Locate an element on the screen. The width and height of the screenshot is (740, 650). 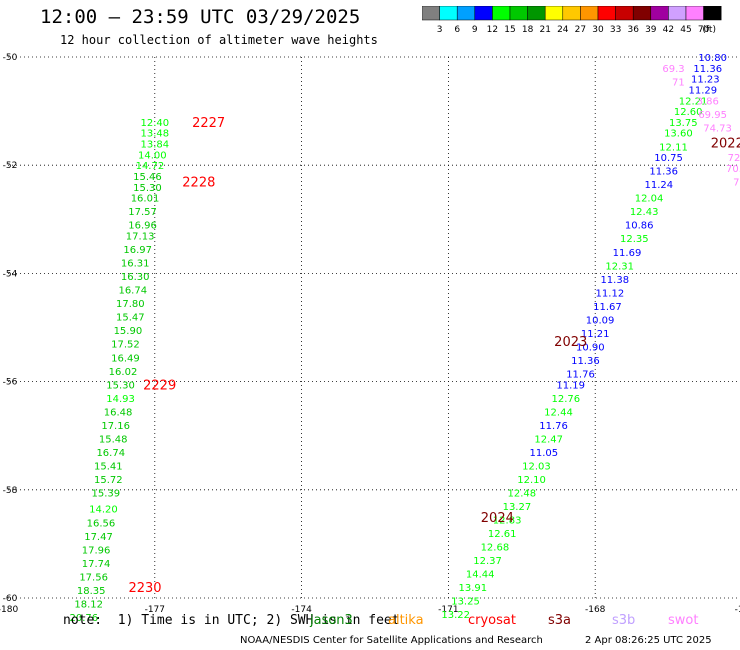
x-tick-label: -168 is located at coordinates (595, 610).